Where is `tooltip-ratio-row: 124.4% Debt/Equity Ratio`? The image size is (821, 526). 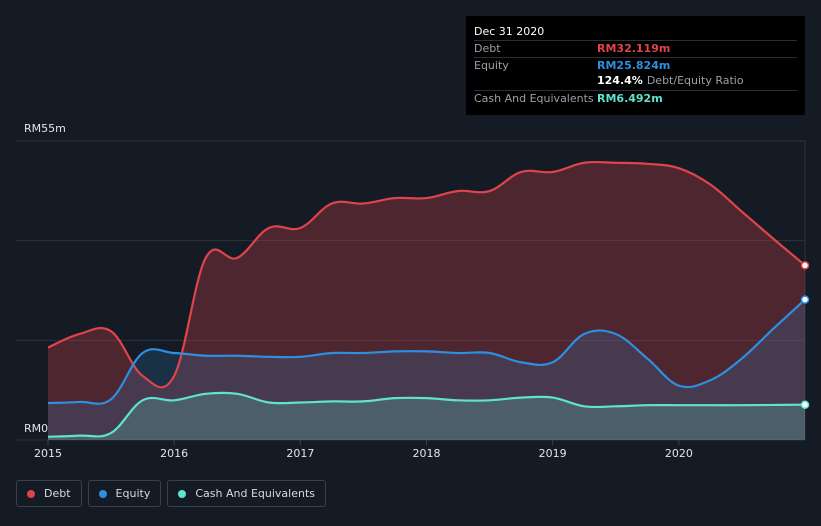 tooltip-ratio-row: 124.4% Debt/Equity Ratio is located at coordinates (635, 81).